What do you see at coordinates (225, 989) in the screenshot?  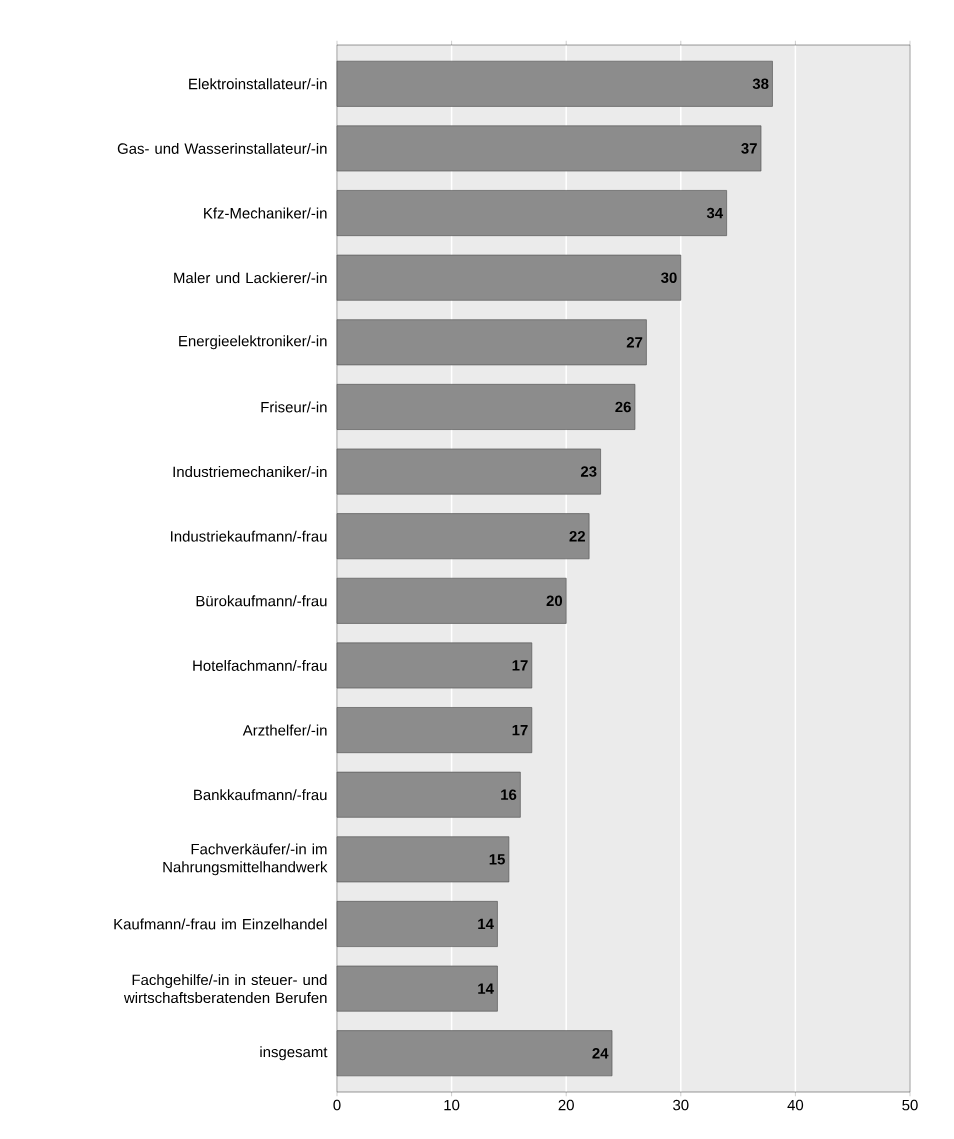 I see `y-tick-label: Fachgehilfe/-in in steuer- und wirtschaftsberatenden Berufen` at bounding box center [225, 989].